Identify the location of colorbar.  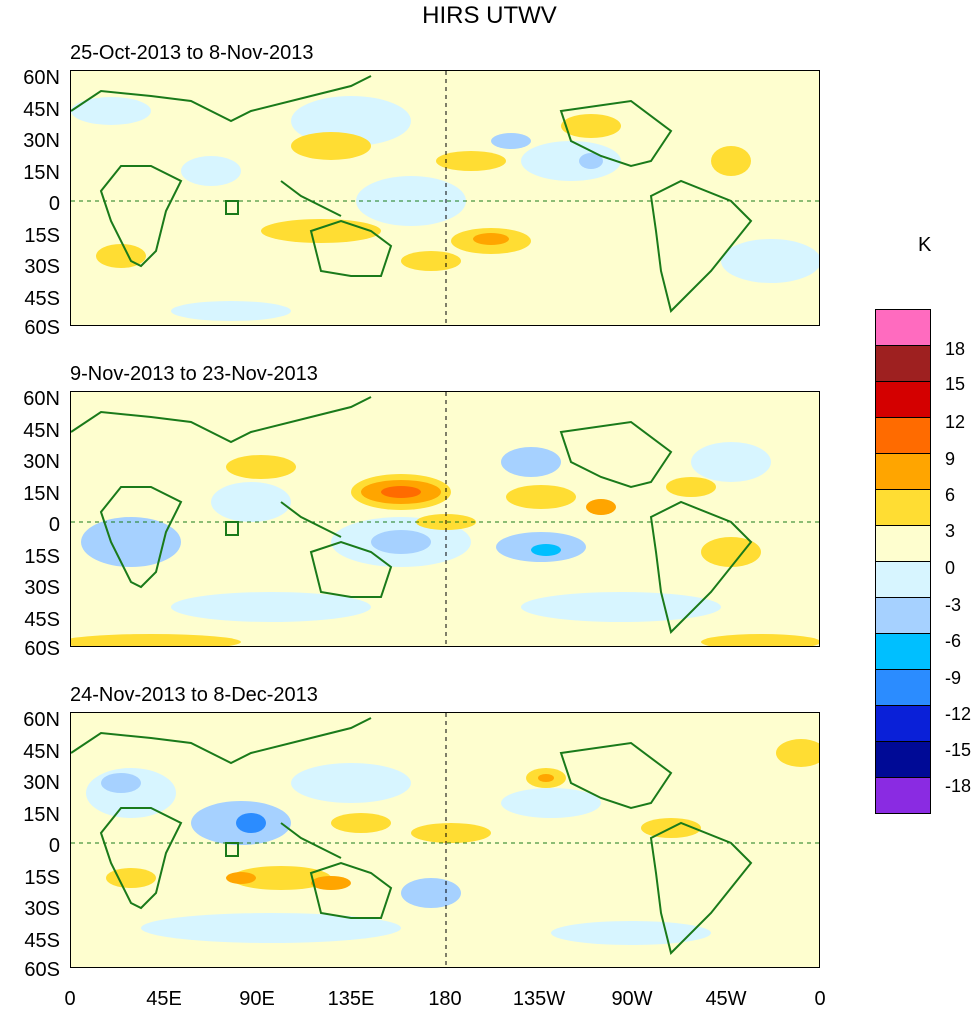
(903, 561).